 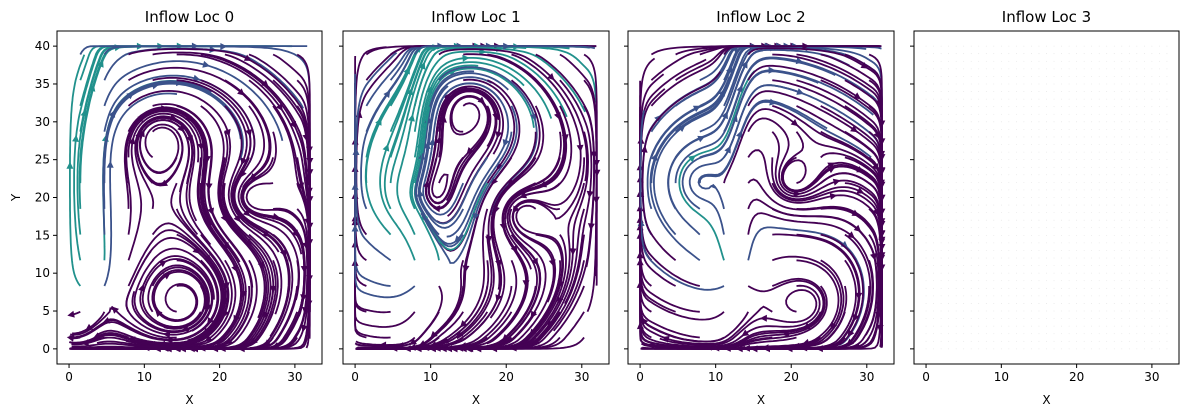 What do you see at coordinates (1046, 400) in the screenshot?
I see `x-axis-label: X` at bounding box center [1046, 400].